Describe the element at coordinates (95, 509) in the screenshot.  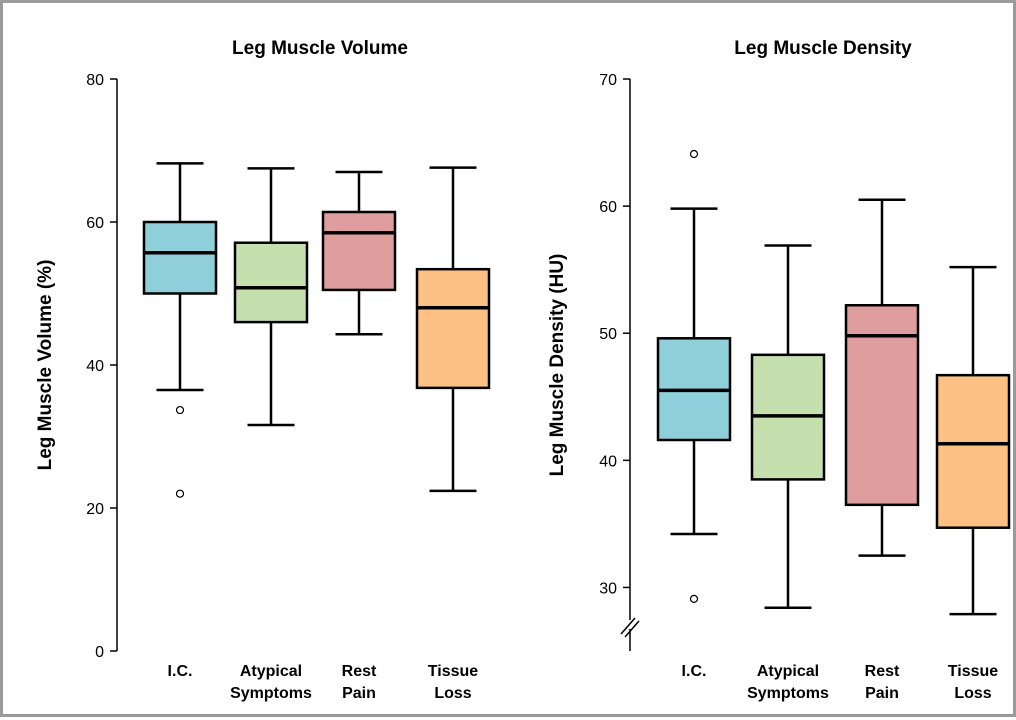
I see `y-tick-label: 20` at that location.